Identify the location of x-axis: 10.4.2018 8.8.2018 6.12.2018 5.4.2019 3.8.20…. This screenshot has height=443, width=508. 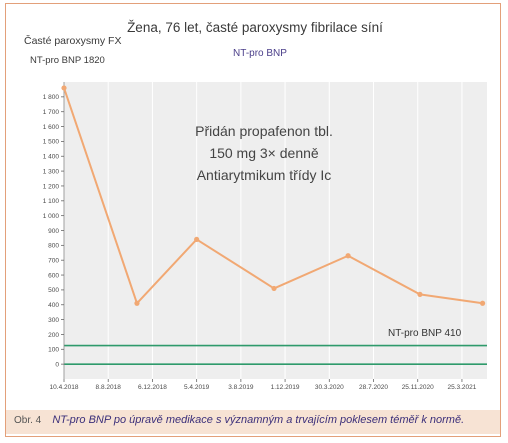
(263, 385).